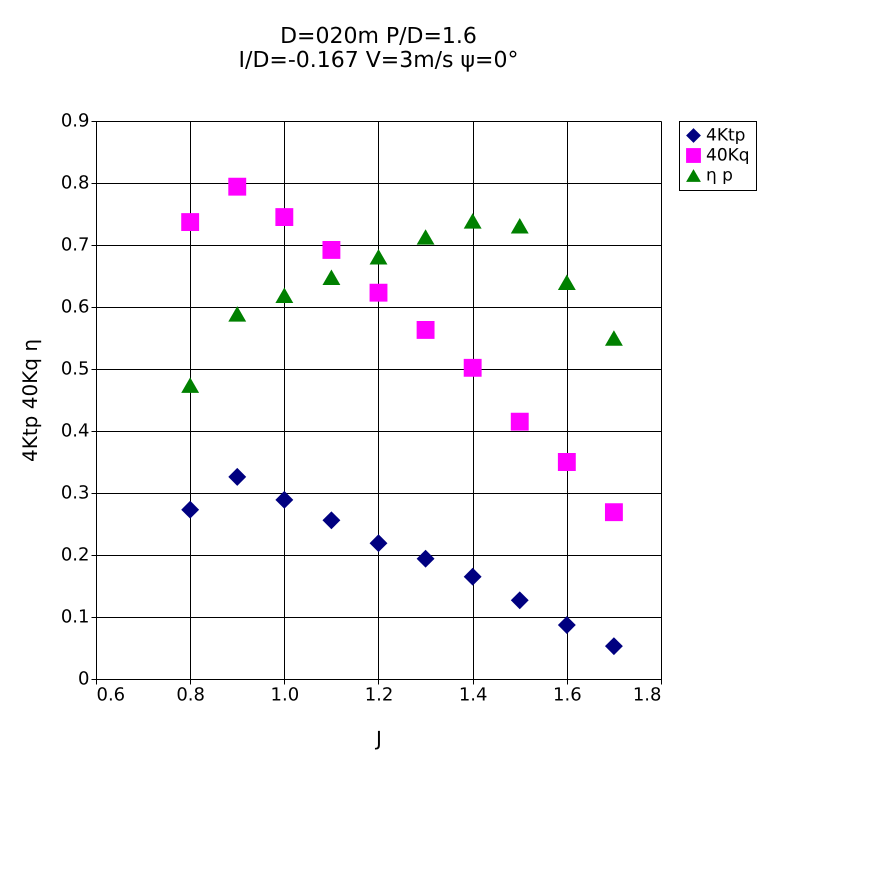 This screenshot has height=888, width=887. Describe the element at coordinates (567, 695) in the screenshot. I see `x-tick-label: 1.6` at that location.